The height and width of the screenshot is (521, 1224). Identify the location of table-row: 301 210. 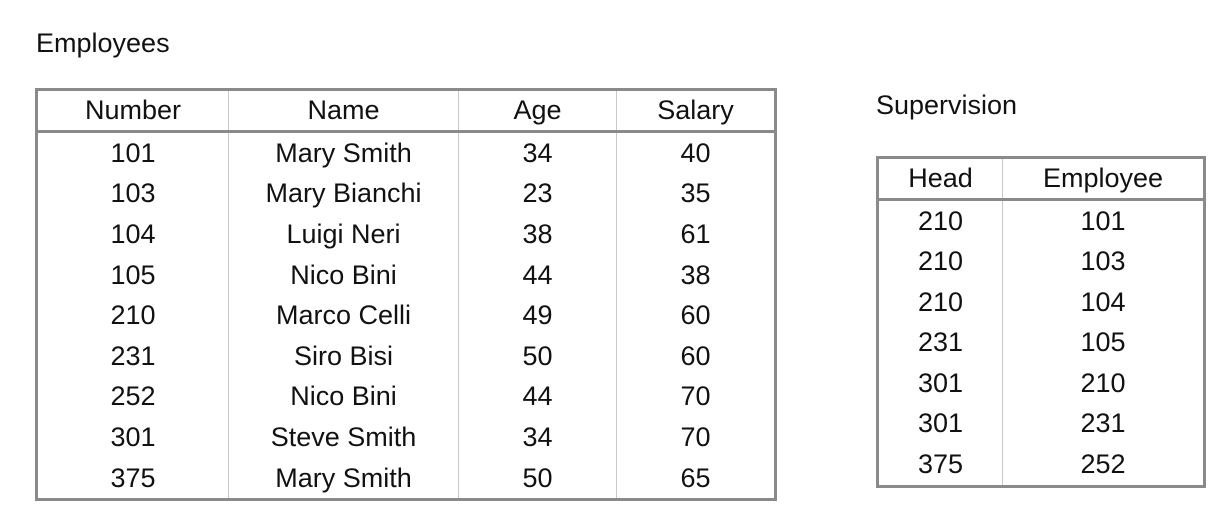
(1041, 383).